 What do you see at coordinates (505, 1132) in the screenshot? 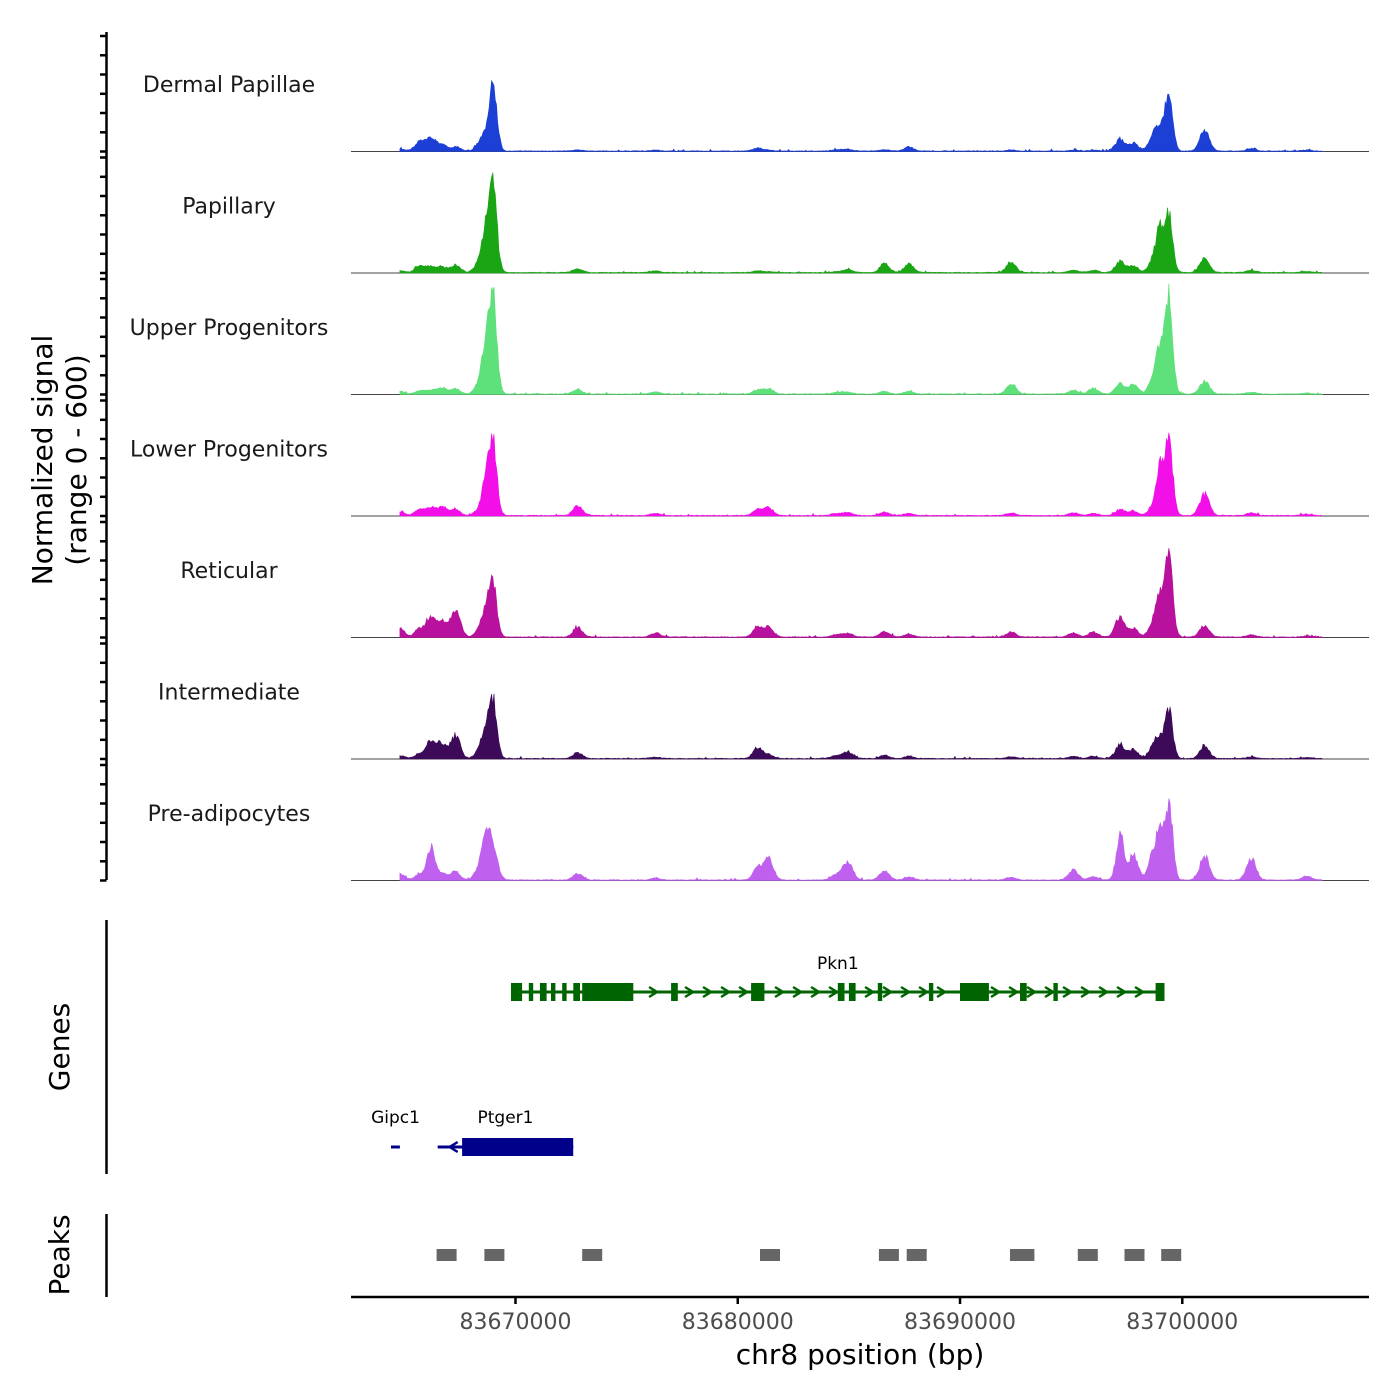
I see `gene-ptger1: Ptger1` at bounding box center [505, 1132].